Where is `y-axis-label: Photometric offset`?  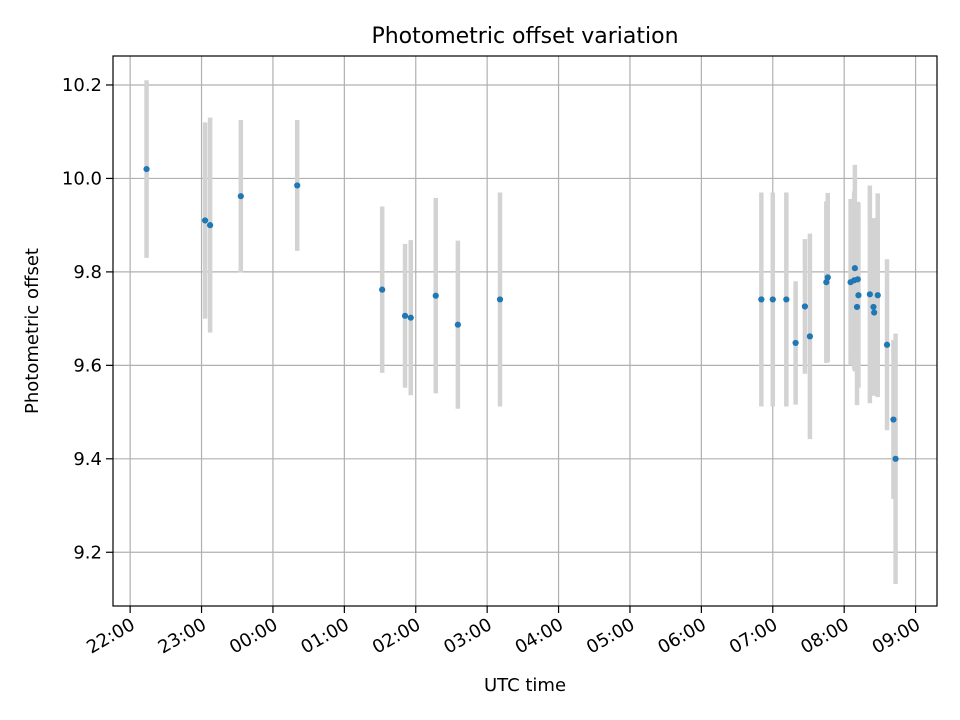 y-axis-label: Photometric offset is located at coordinates (32, 331).